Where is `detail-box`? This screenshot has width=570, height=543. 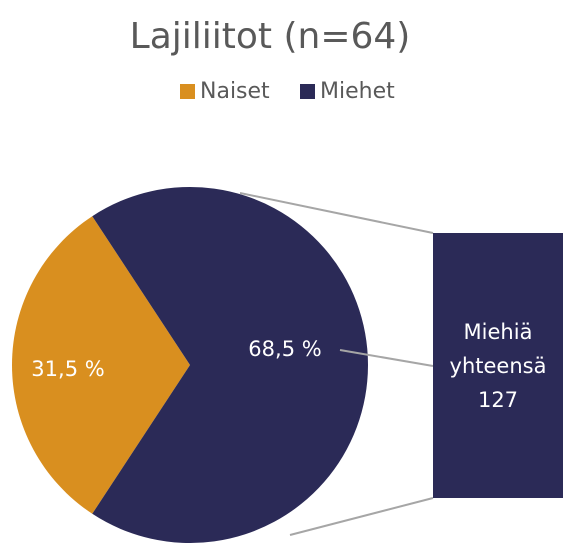 detail-box is located at coordinates (498, 365).